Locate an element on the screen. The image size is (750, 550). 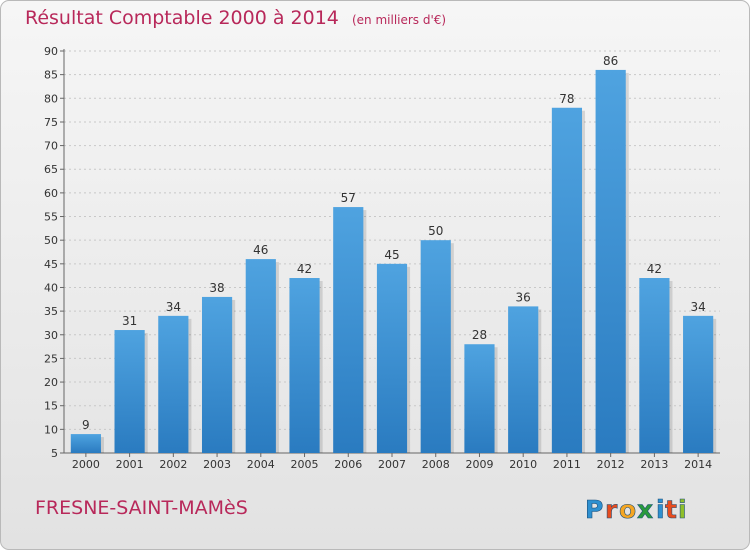
data-label: 38 is located at coordinates (216, 288).